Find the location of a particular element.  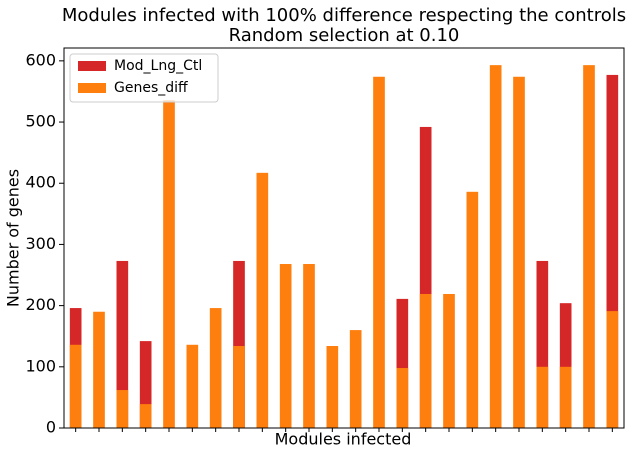

legend-label: Genes_diff is located at coordinates (151, 88).